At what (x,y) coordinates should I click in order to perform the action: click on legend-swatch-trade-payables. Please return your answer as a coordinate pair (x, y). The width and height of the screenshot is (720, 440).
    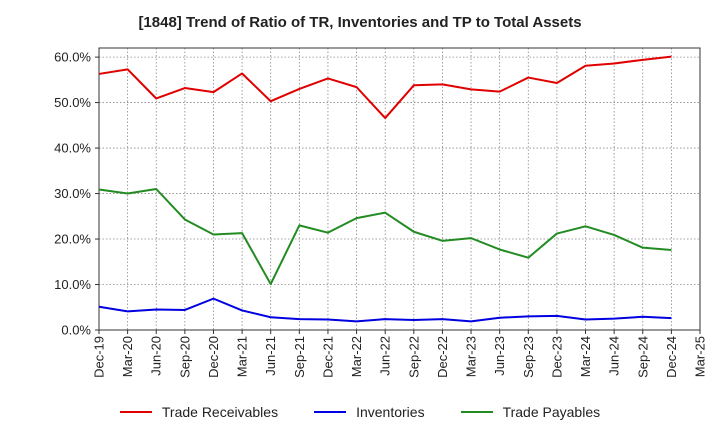
    Looking at the image, I should click on (476, 412).